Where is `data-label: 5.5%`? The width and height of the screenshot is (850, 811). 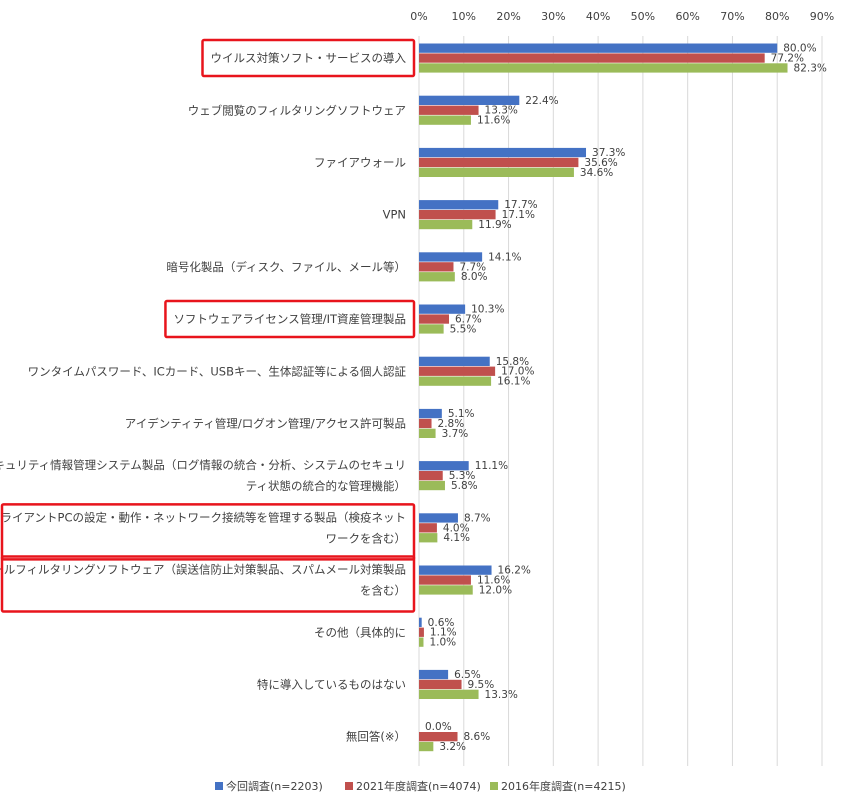
data-label: 5.5% is located at coordinates (463, 329).